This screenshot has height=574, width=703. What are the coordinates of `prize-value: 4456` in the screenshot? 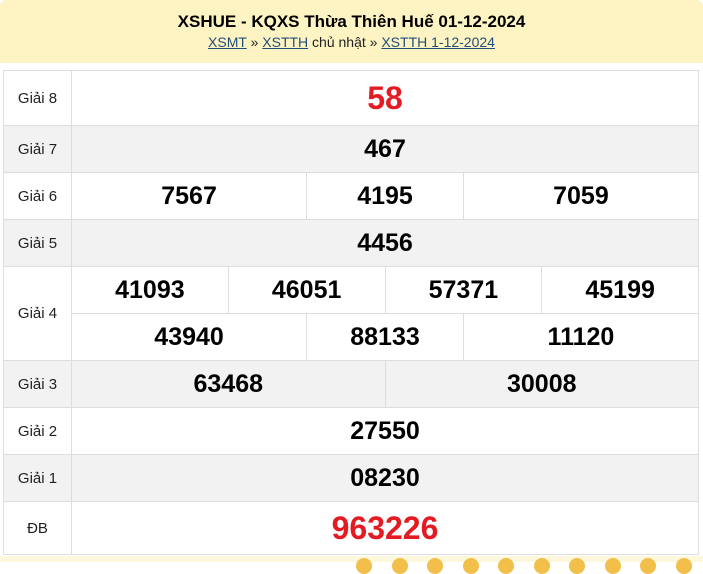 It's located at (385, 243).